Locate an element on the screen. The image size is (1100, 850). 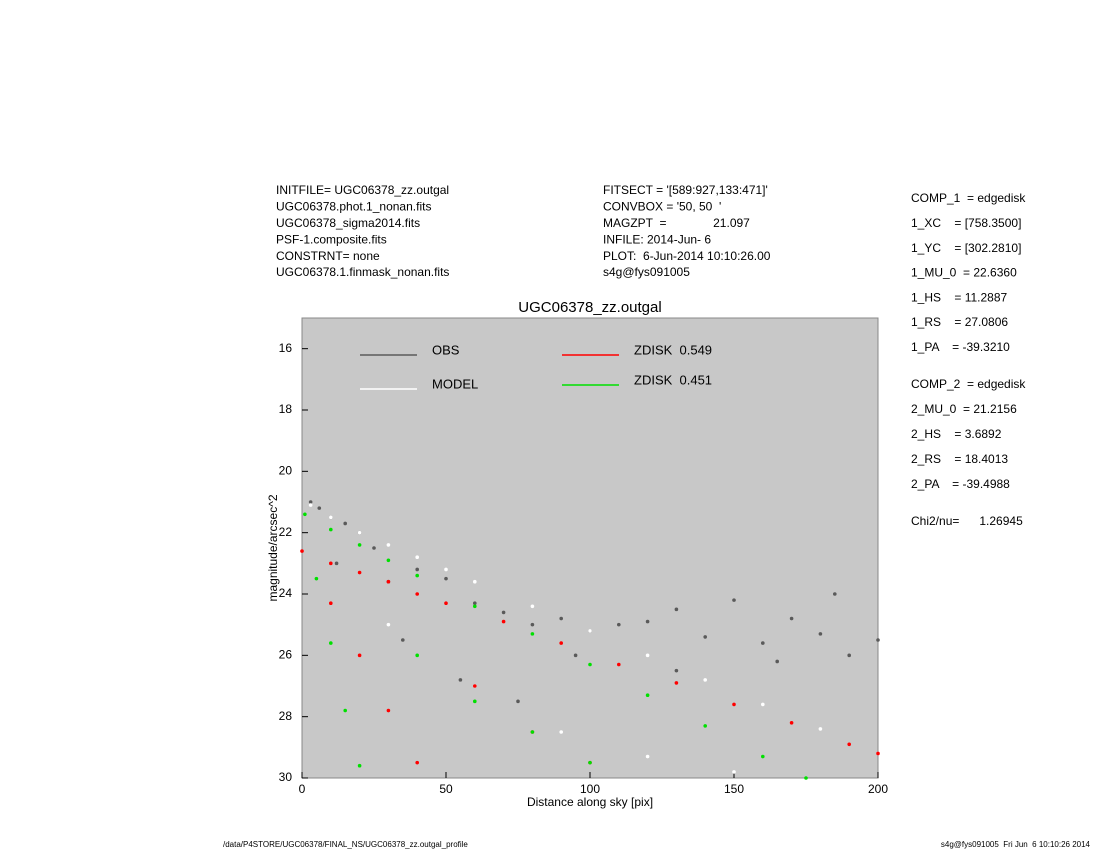
header-line: s4g@fys091005 is located at coordinates (646, 272).